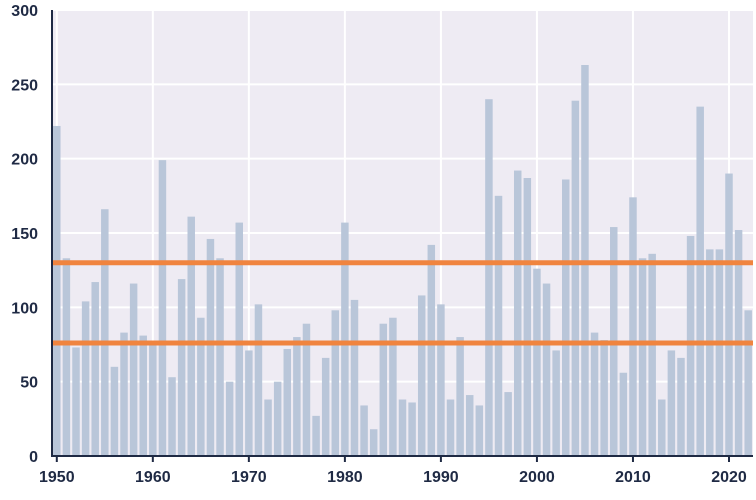  What do you see at coordinates (575, 278) in the screenshot?
I see `bar-2004` at bounding box center [575, 278].